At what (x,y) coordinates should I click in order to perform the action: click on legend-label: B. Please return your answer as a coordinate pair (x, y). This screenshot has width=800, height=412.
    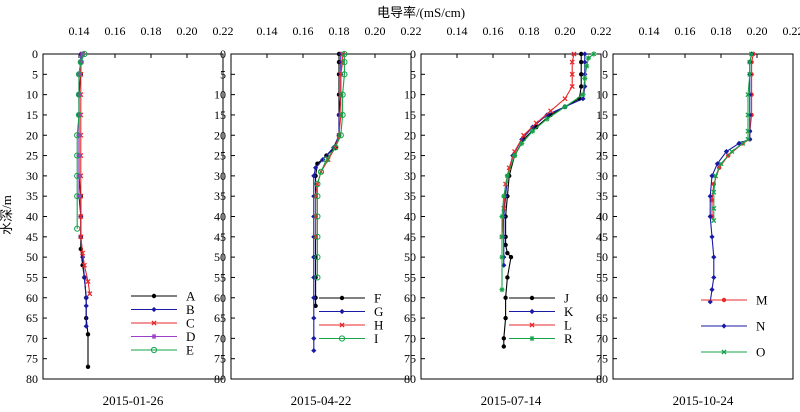
    Looking at the image, I should click on (190, 309).